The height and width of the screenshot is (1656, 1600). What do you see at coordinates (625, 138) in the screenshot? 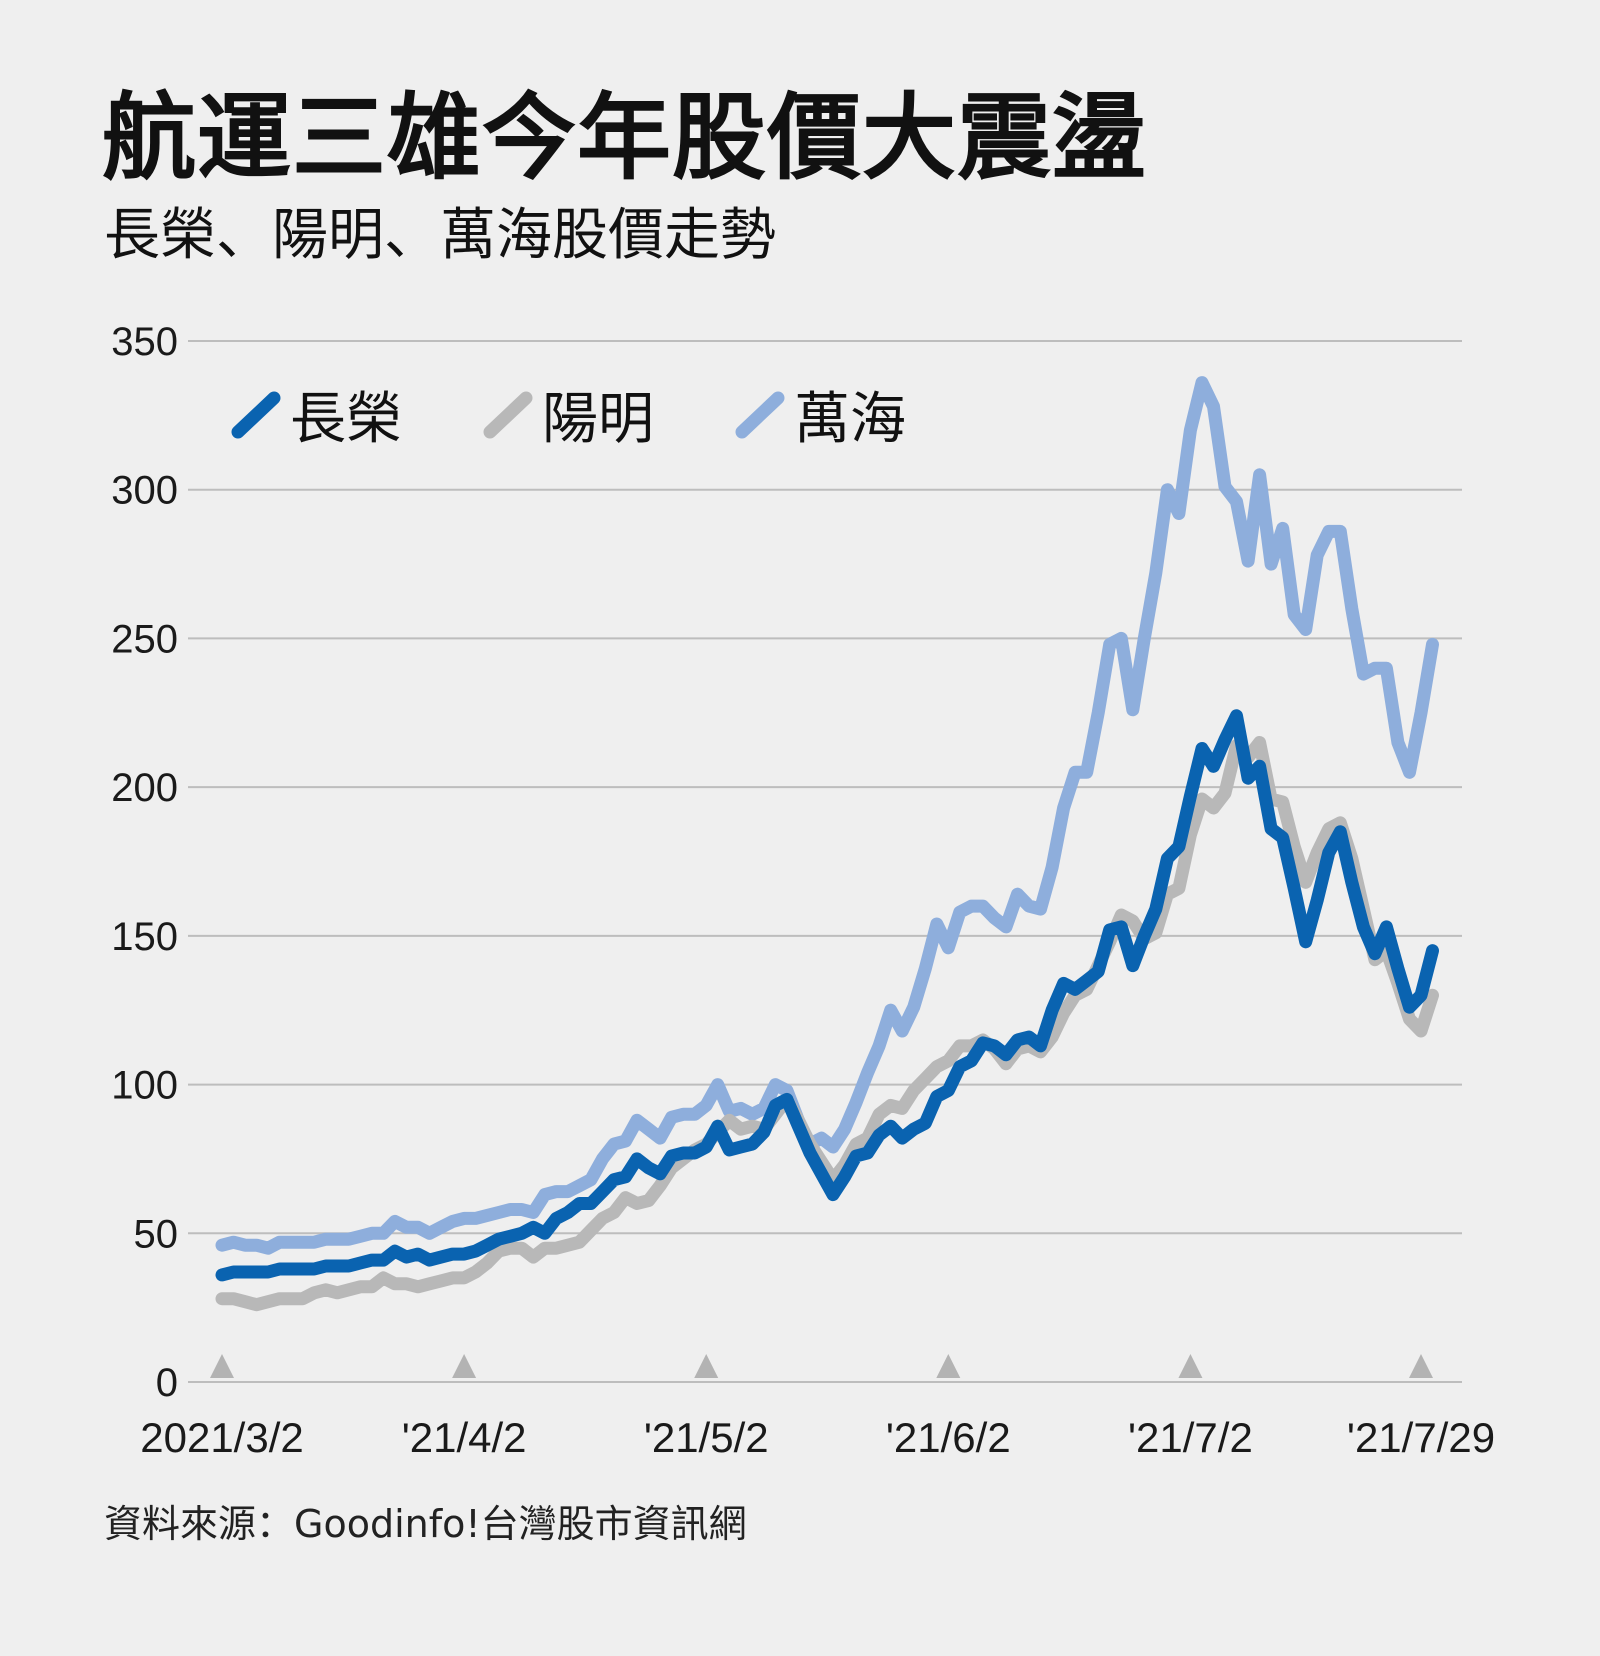
I see `chart-title: 航運三雄今年股價大震盪` at bounding box center [625, 138].